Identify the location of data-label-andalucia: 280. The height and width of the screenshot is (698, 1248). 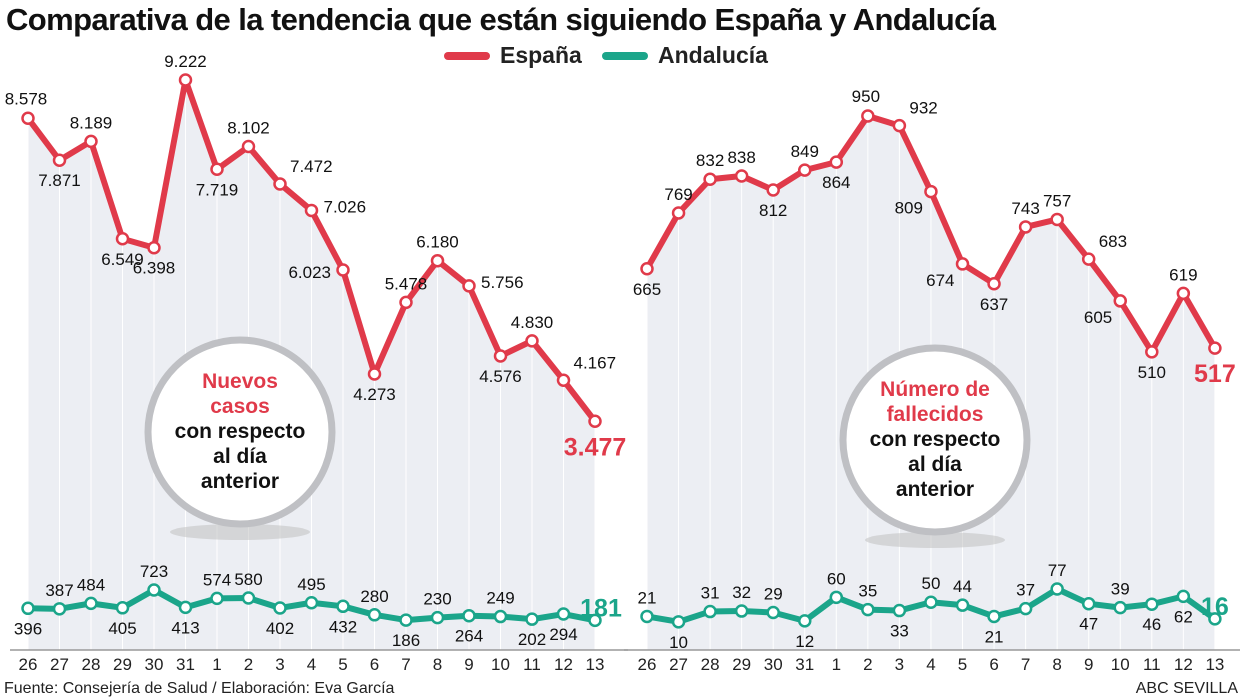
(374, 596).